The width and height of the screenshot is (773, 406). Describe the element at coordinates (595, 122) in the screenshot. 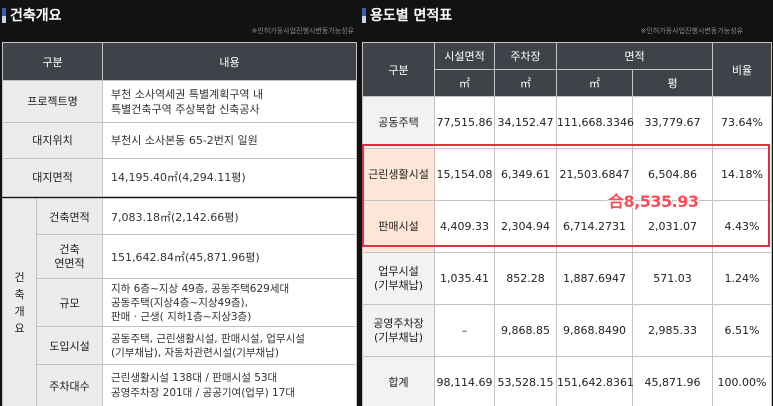

I see `m2-cell: 111,668.3346` at that location.